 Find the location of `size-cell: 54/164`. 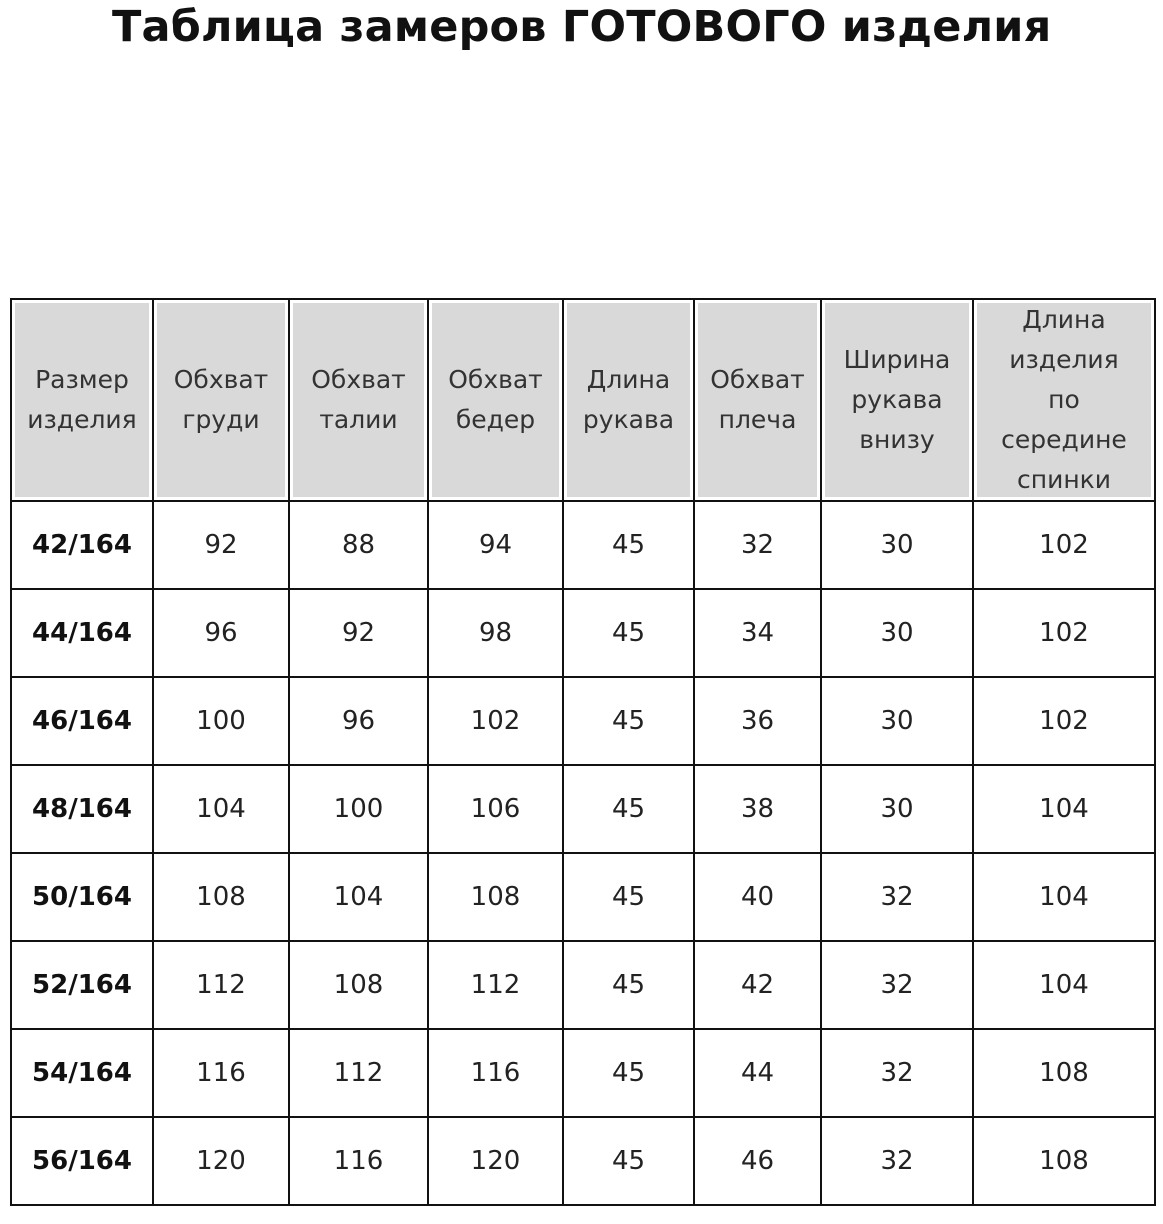

size-cell: 54/164 is located at coordinates (82, 1073).